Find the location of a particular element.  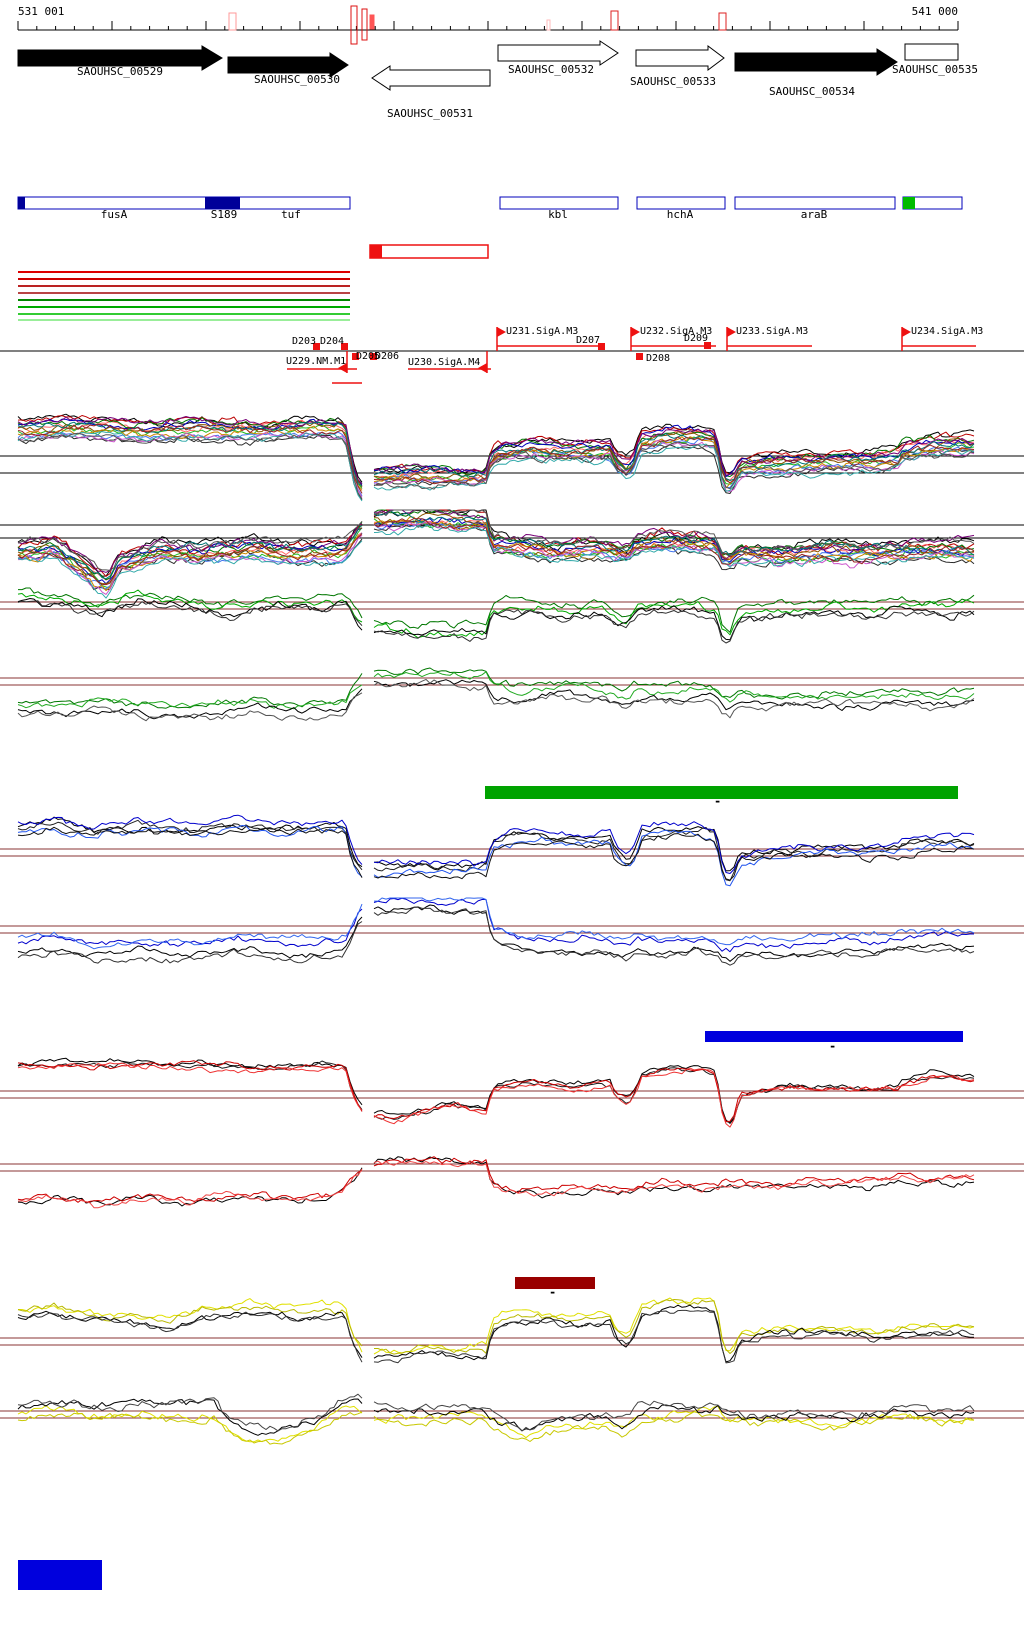

tss-label-u234: U234.SigA.M3 is located at coordinates (947, 331).